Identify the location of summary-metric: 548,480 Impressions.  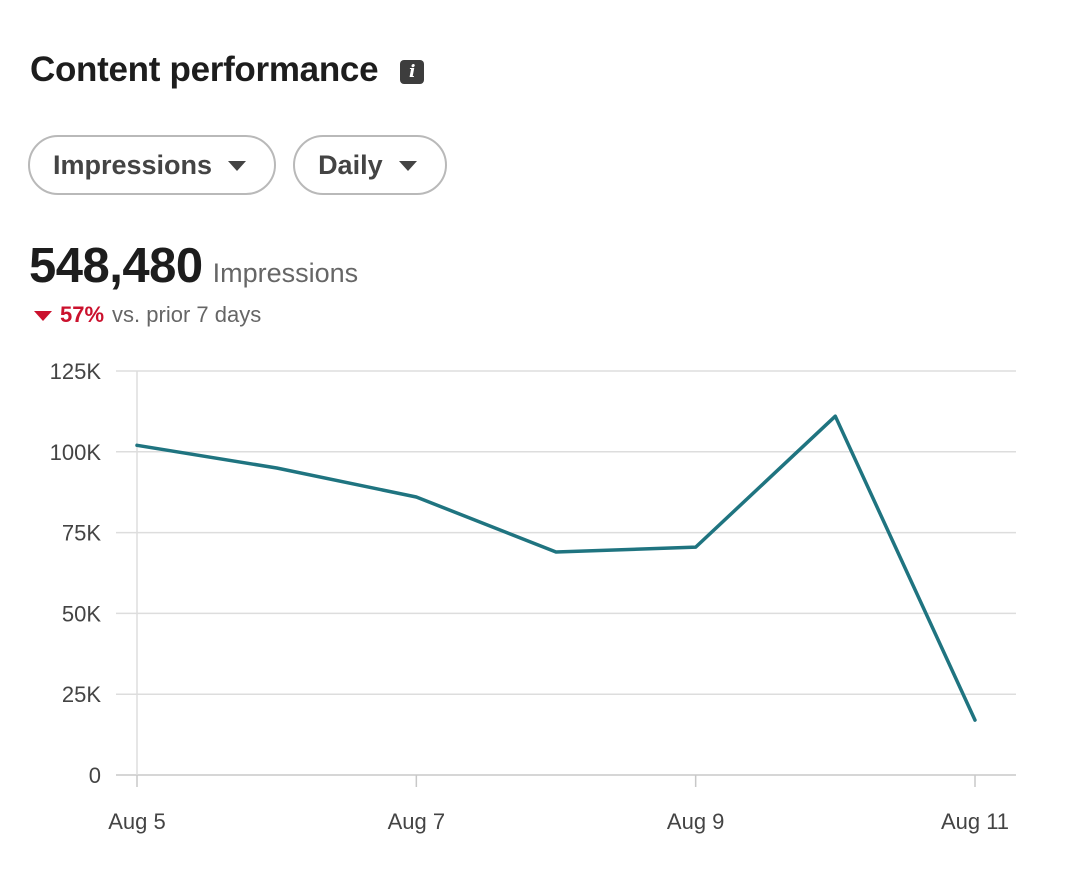
(193, 266).